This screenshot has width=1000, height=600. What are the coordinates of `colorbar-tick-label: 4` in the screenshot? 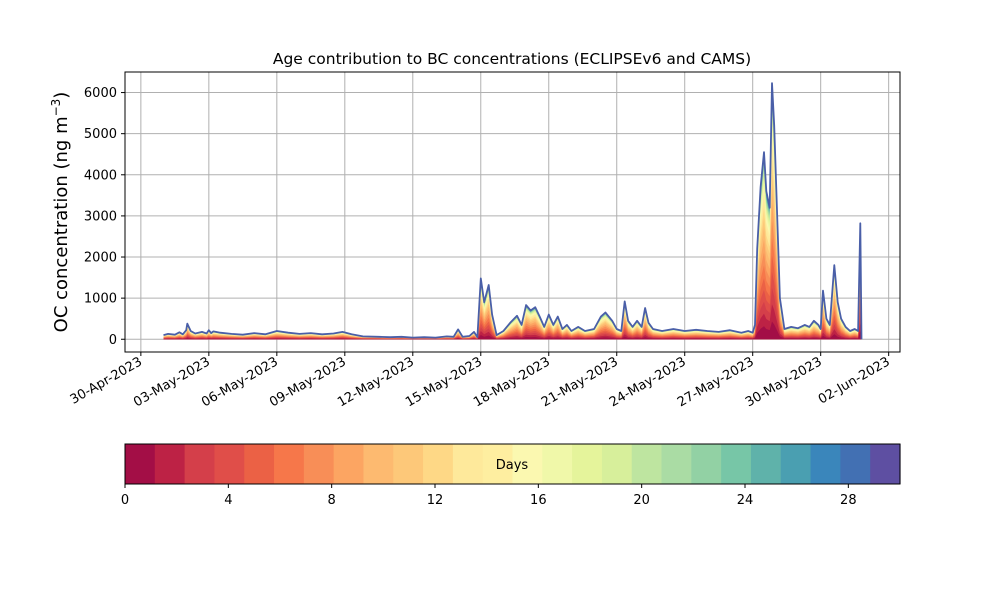 It's located at (228, 500).